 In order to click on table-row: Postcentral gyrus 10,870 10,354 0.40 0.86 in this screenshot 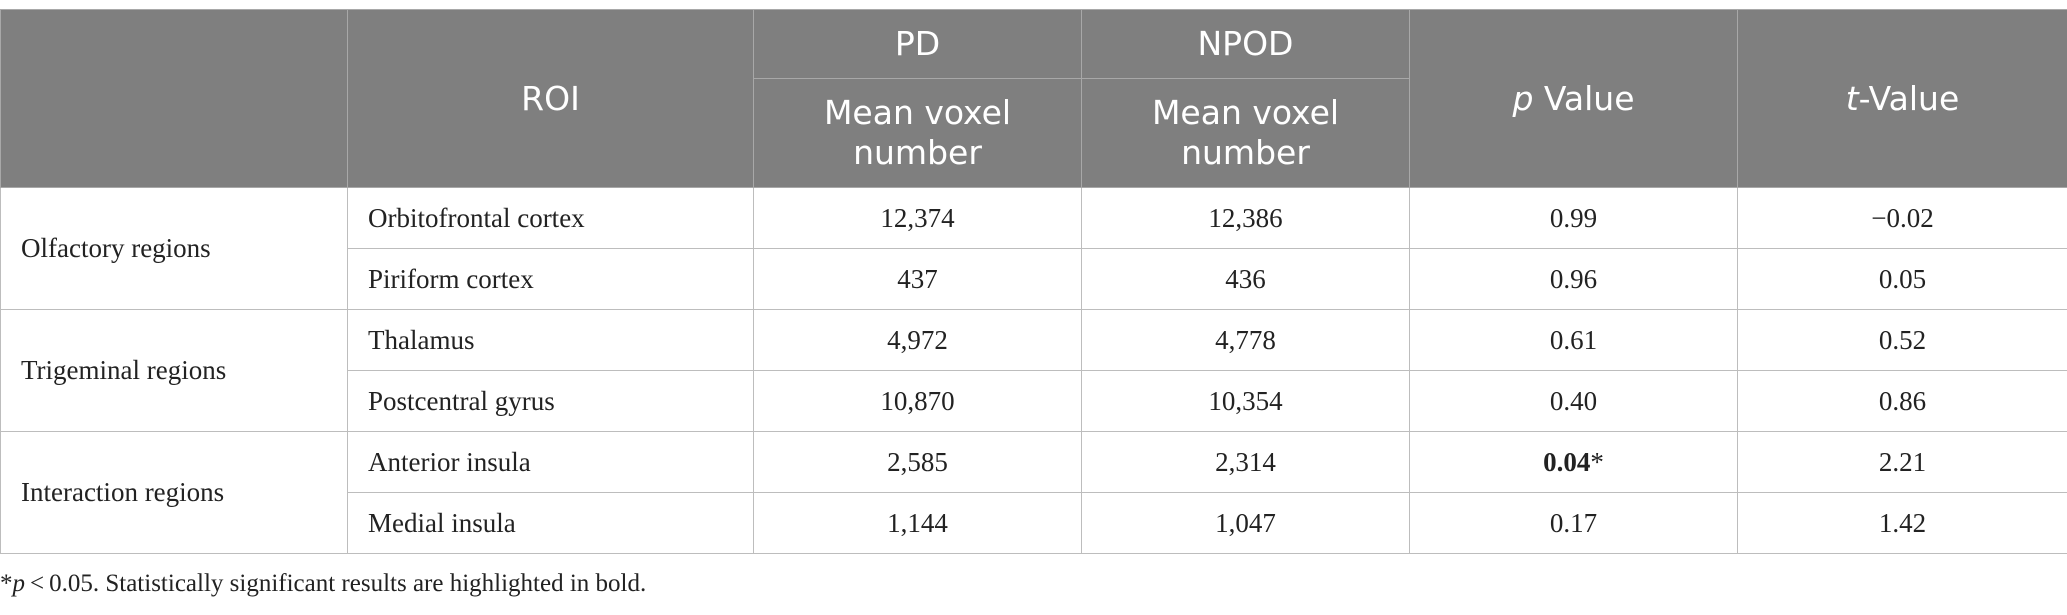, I will do `click(1034, 401)`.